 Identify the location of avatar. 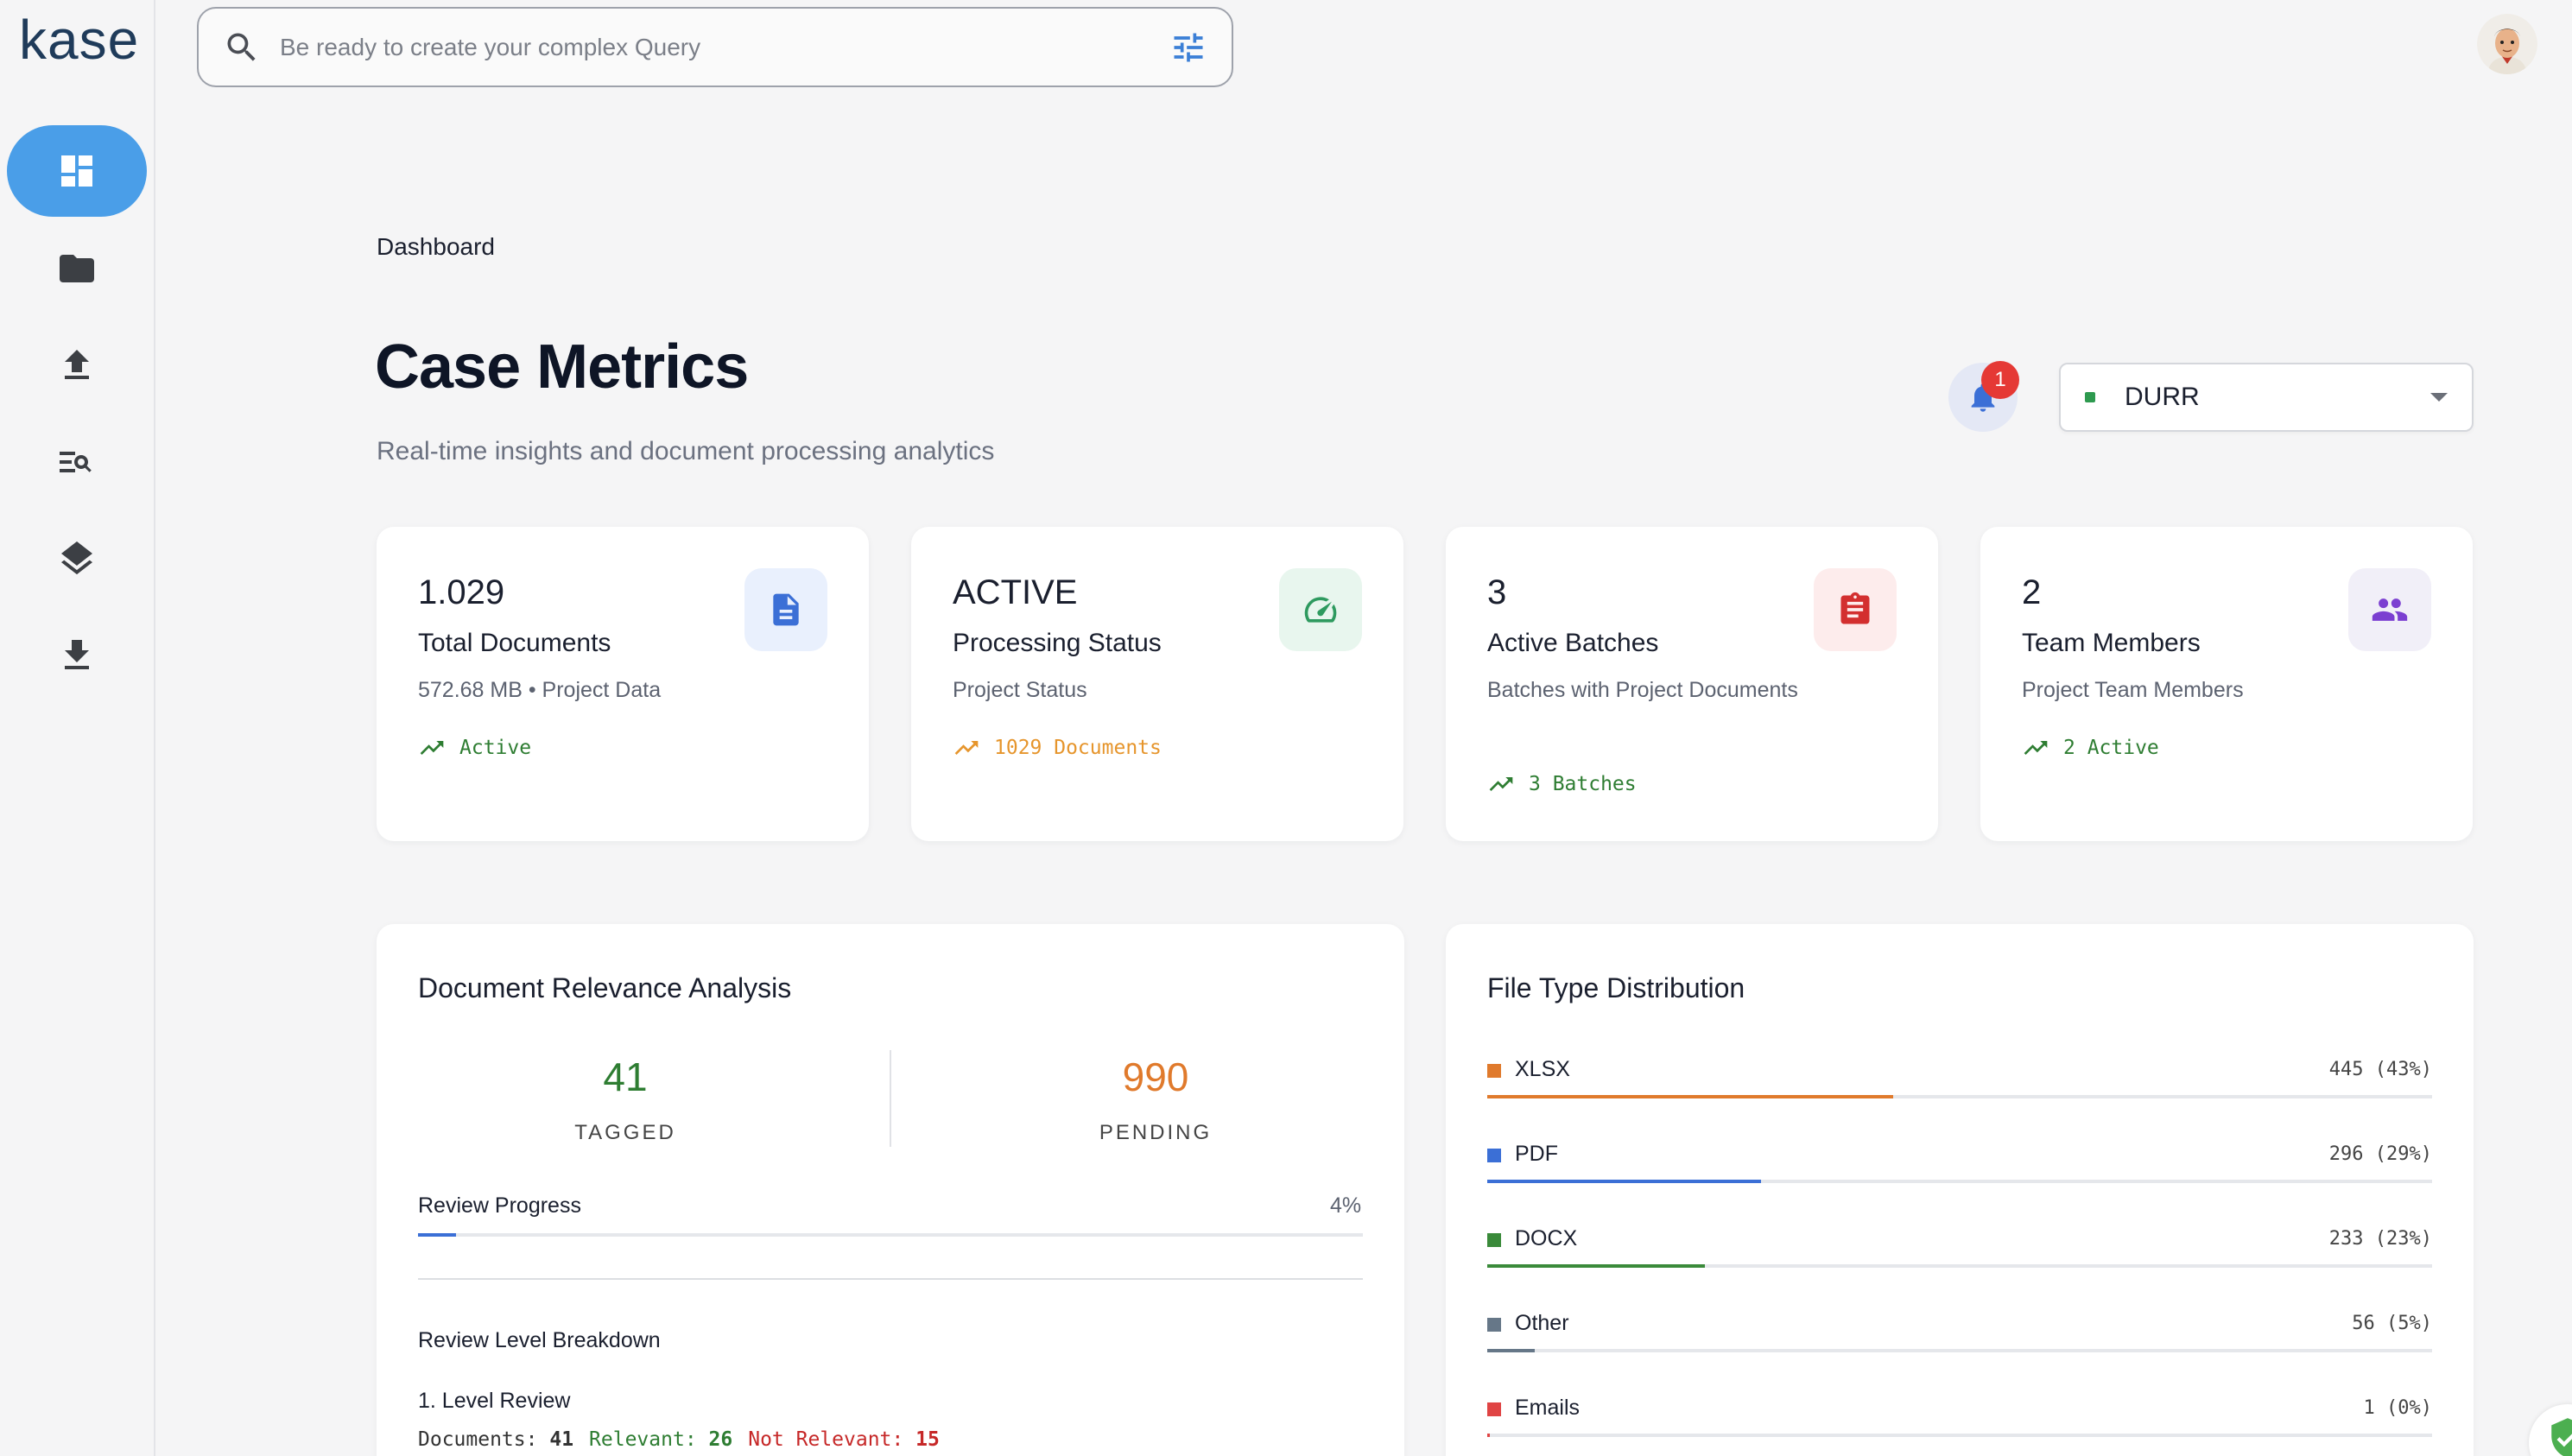
(2507, 44).